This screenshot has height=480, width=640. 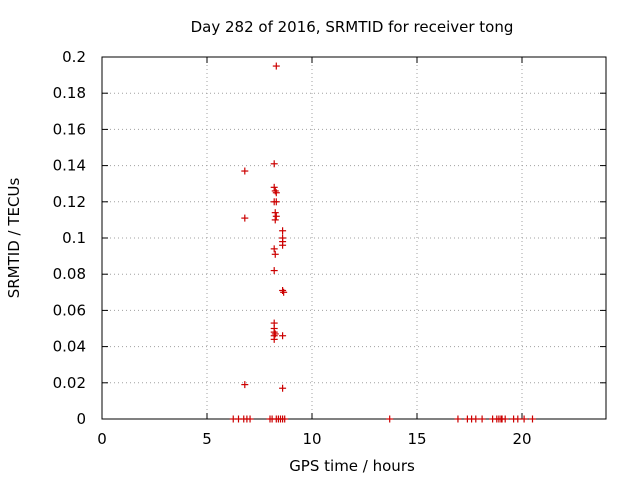 I want to click on y-tick-label: 0.1, so click(x=74, y=238).